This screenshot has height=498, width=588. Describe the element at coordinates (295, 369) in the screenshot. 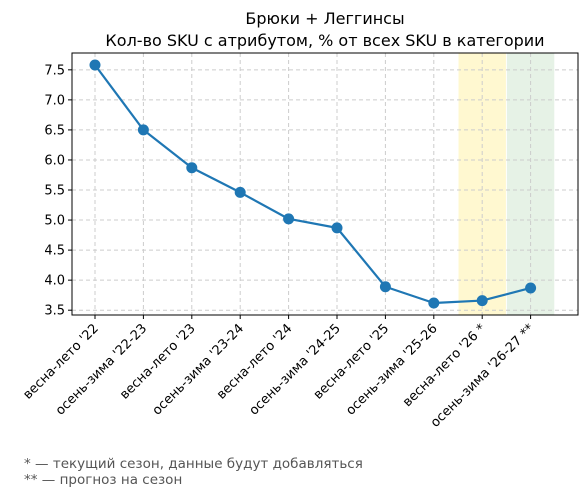

I see `x-tick-label: осень-зима '24-25` at that location.